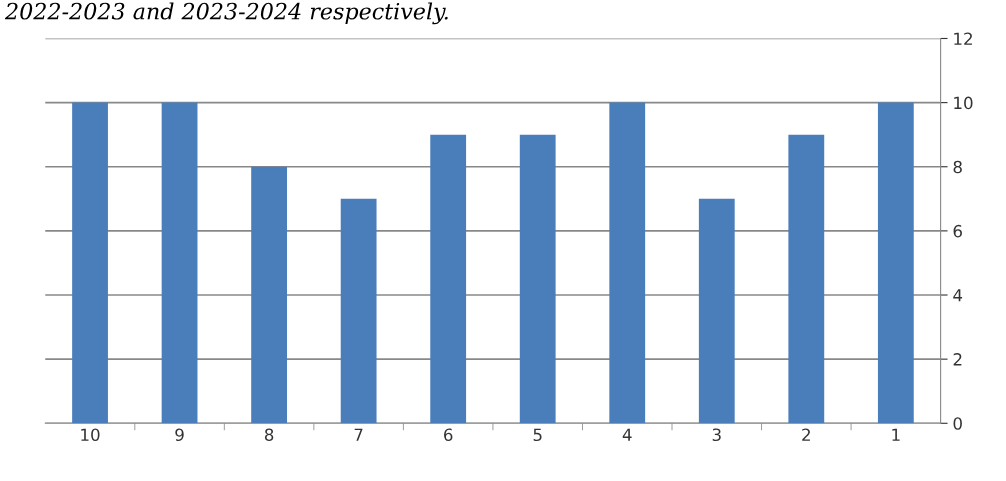 This screenshot has width=1006, height=481. I want to click on y-tick-label: 12, so click(963, 38).